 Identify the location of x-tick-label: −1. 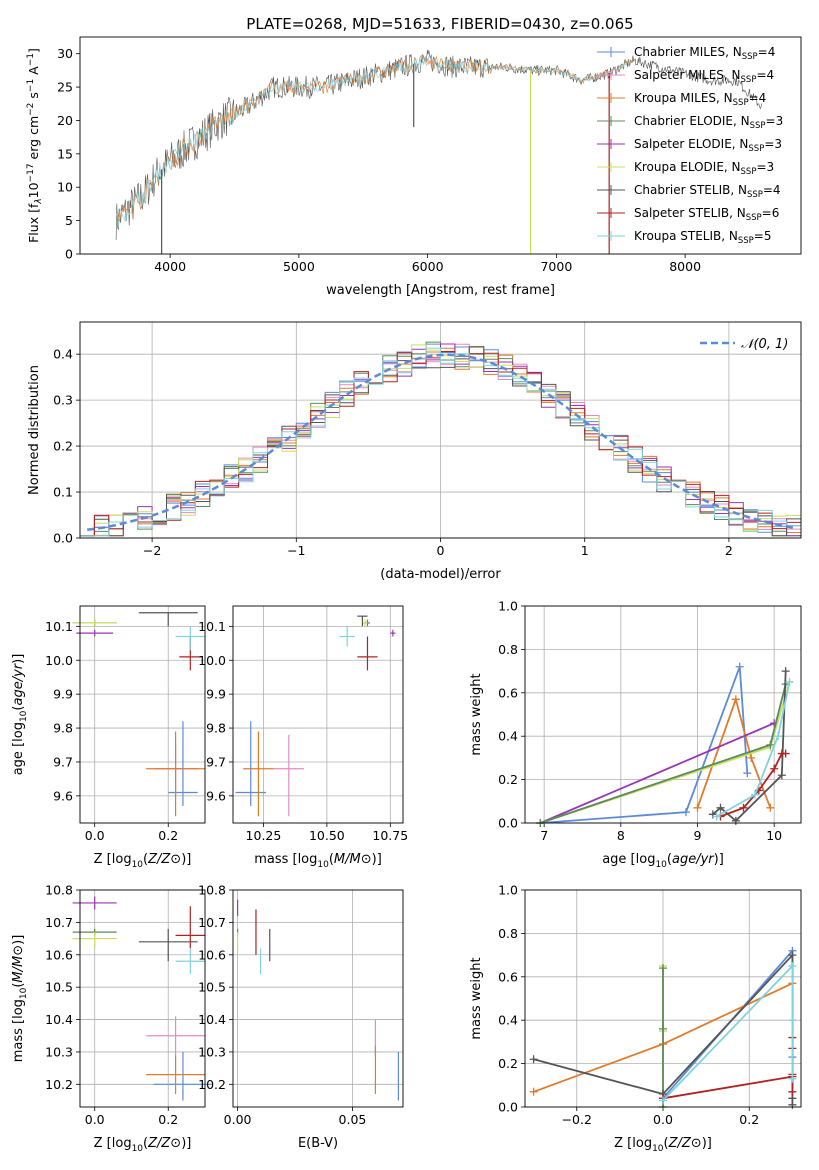
(296, 550).